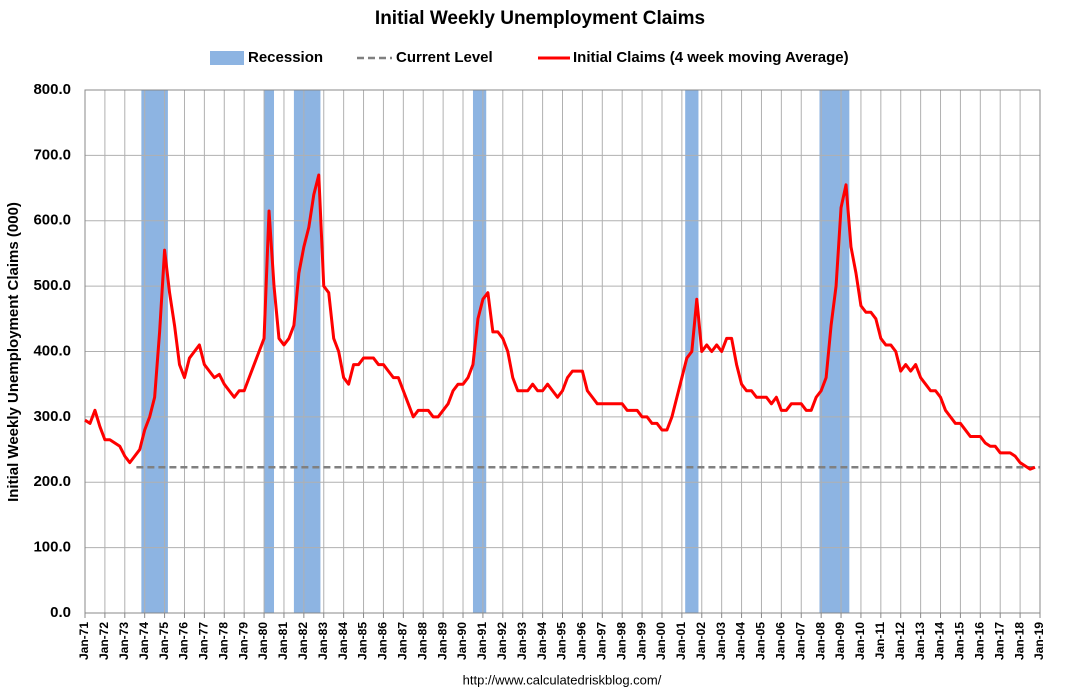  What do you see at coordinates (442, 641) in the screenshot?
I see `x-tick-label: Jan-89` at bounding box center [442, 641].